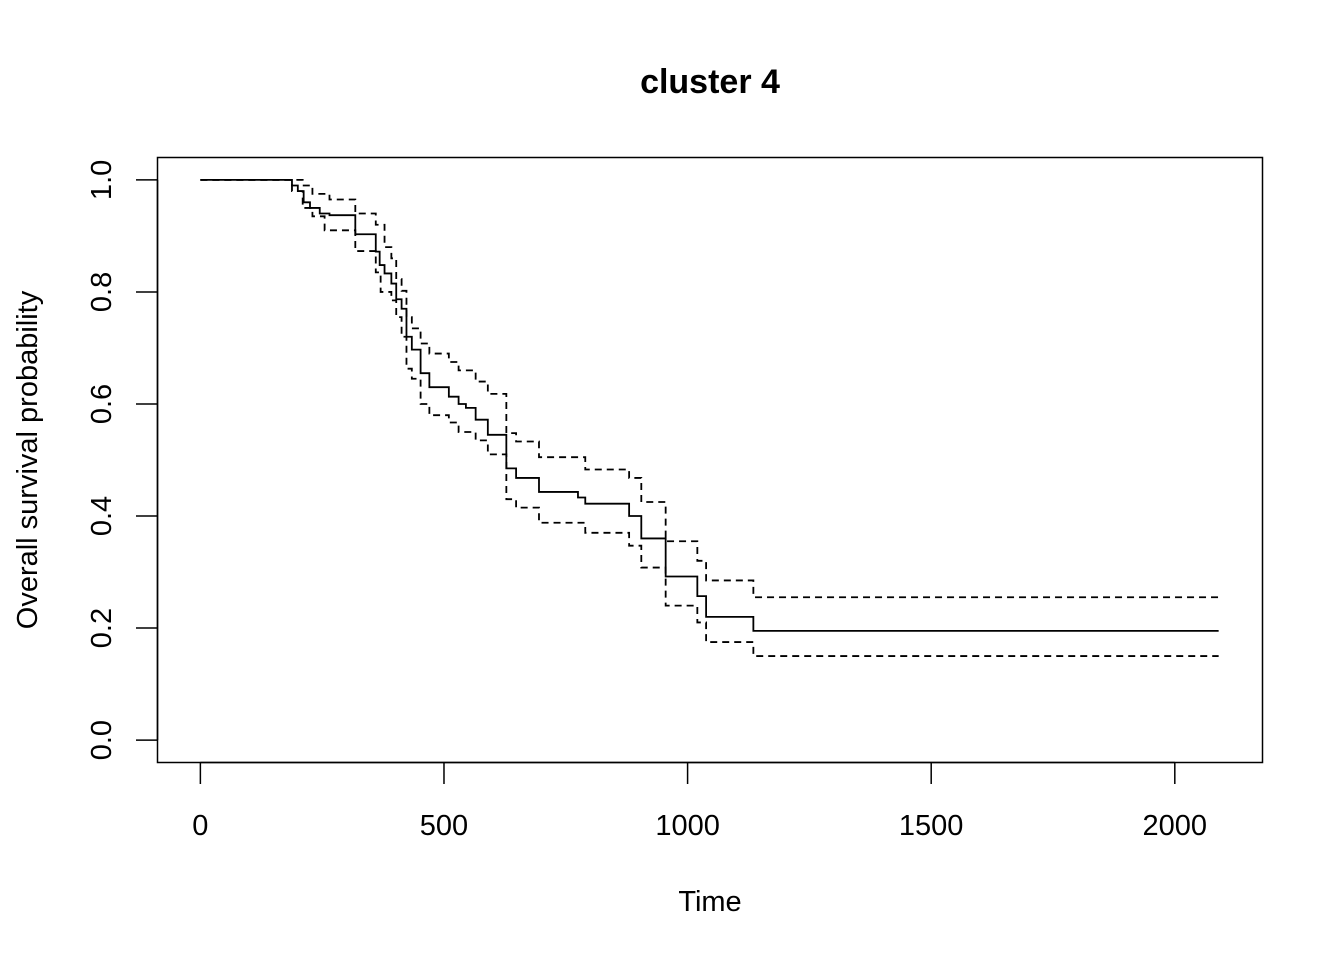  Describe the element at coordinates (444, 826) in the screenshot. I see `x-tick-label: 500` at that location.